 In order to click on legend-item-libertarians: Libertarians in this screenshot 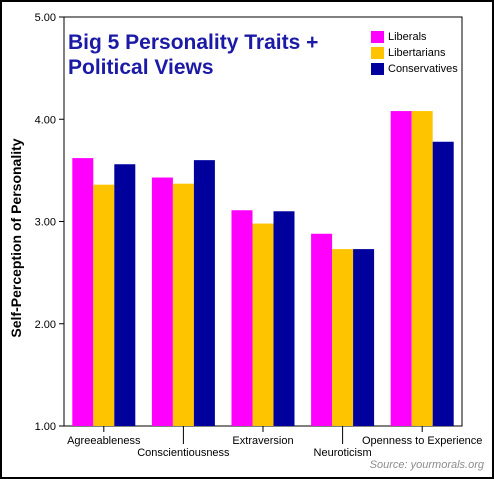, I will do `click(414, 53)`.